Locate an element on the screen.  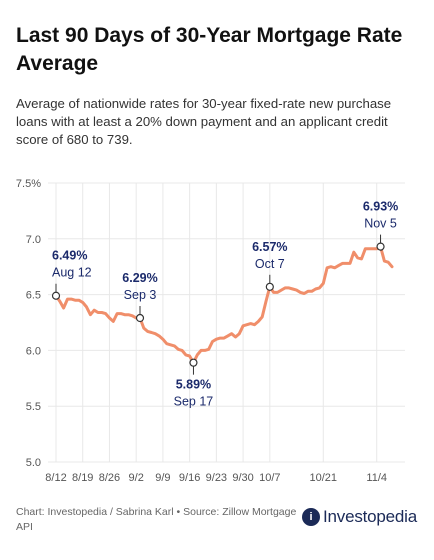
annotation-value-label: 6.57% is located at coordinates (269, 247).